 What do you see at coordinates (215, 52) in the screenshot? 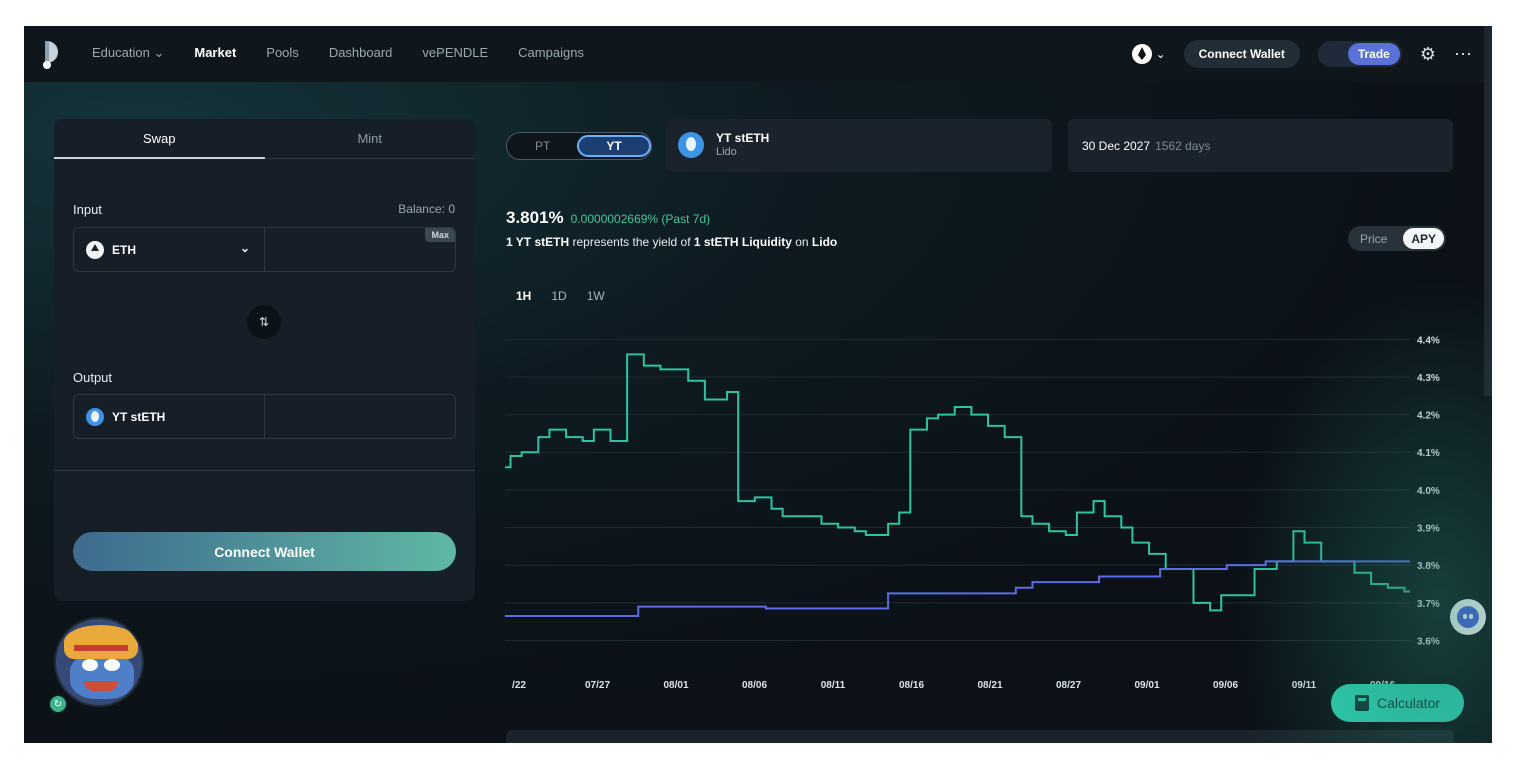
I see `nav-market: Market` at bounding box center [215, 52].